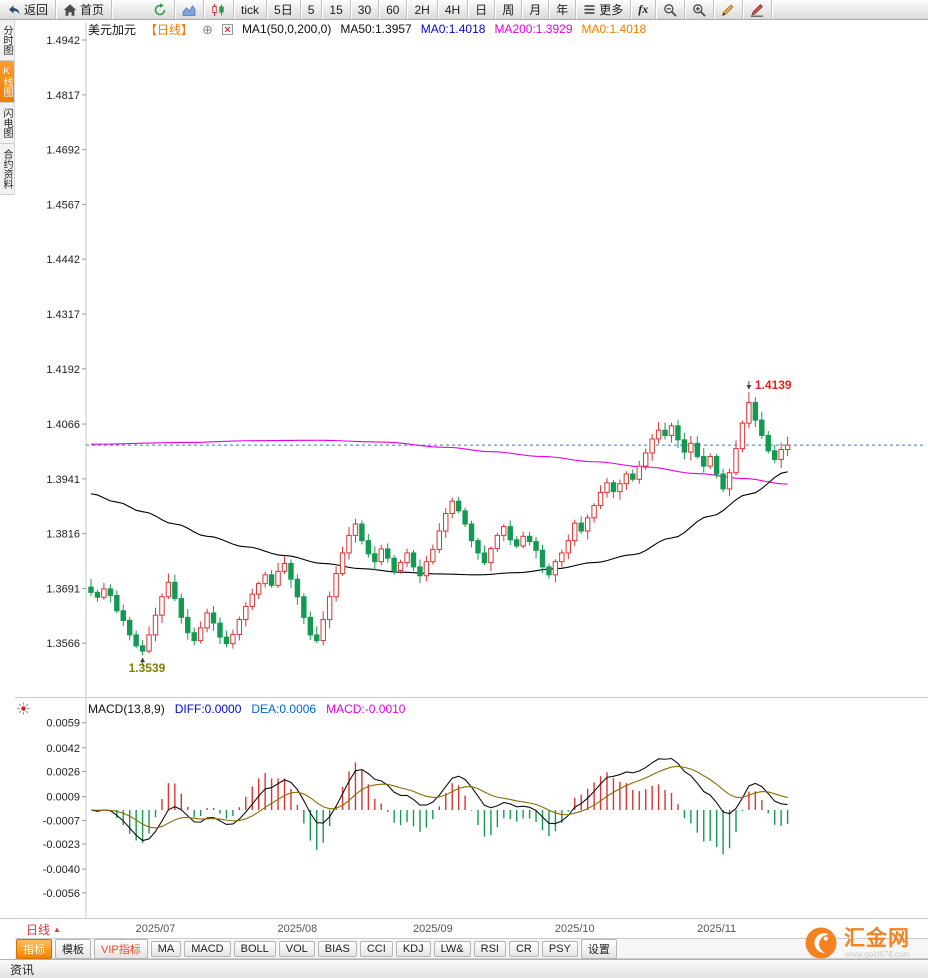 The height and width of the screenshot is (978, 928). Describe the element at coordinates (61, 845) in the screenshot. I see `svg-text: -0.0023` at that location.